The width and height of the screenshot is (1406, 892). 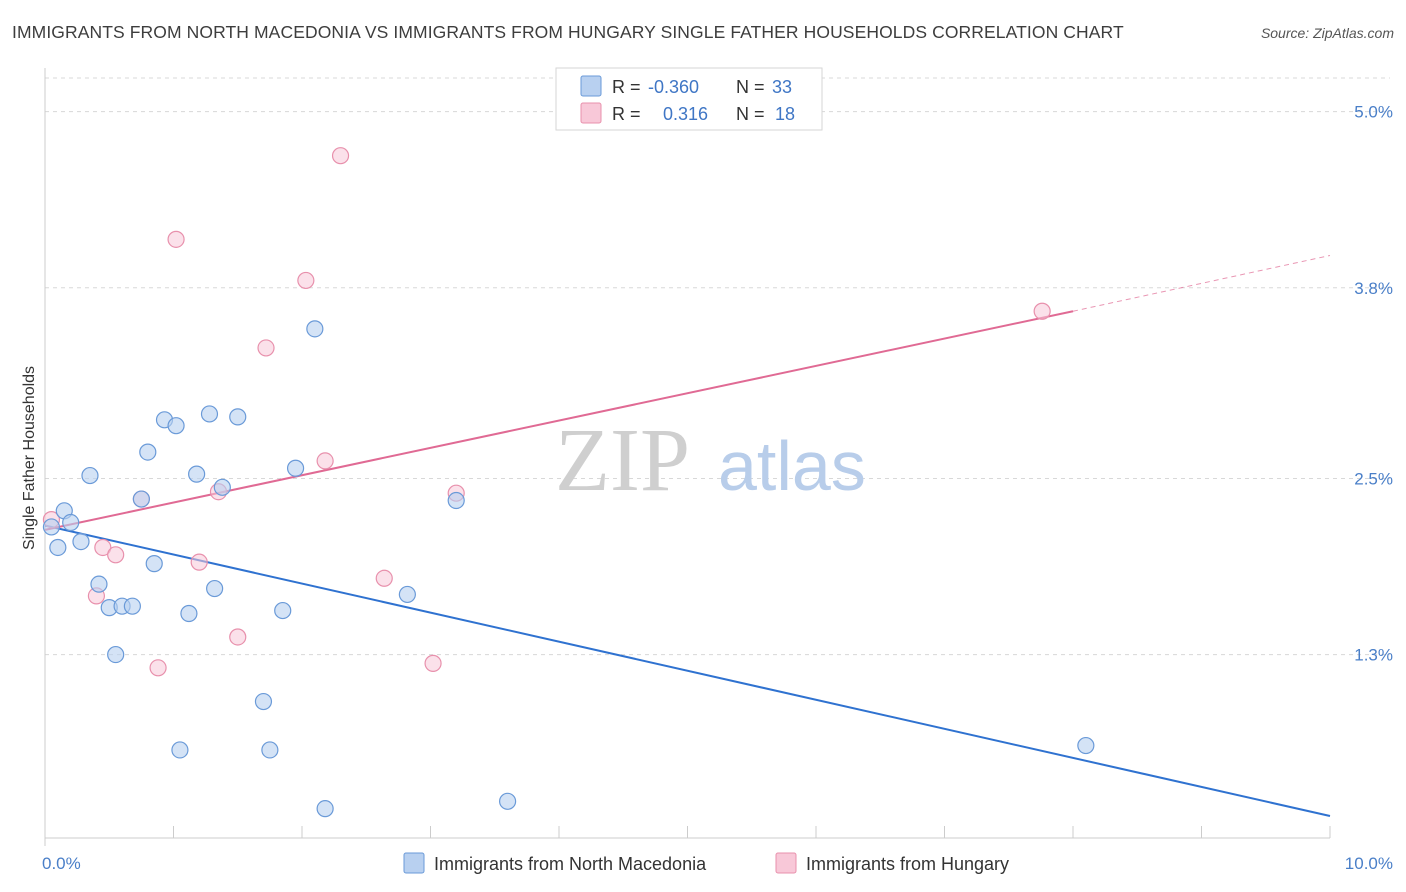 I want to click on y-tick-label: 2.5%, so click(x=1373, y=479).